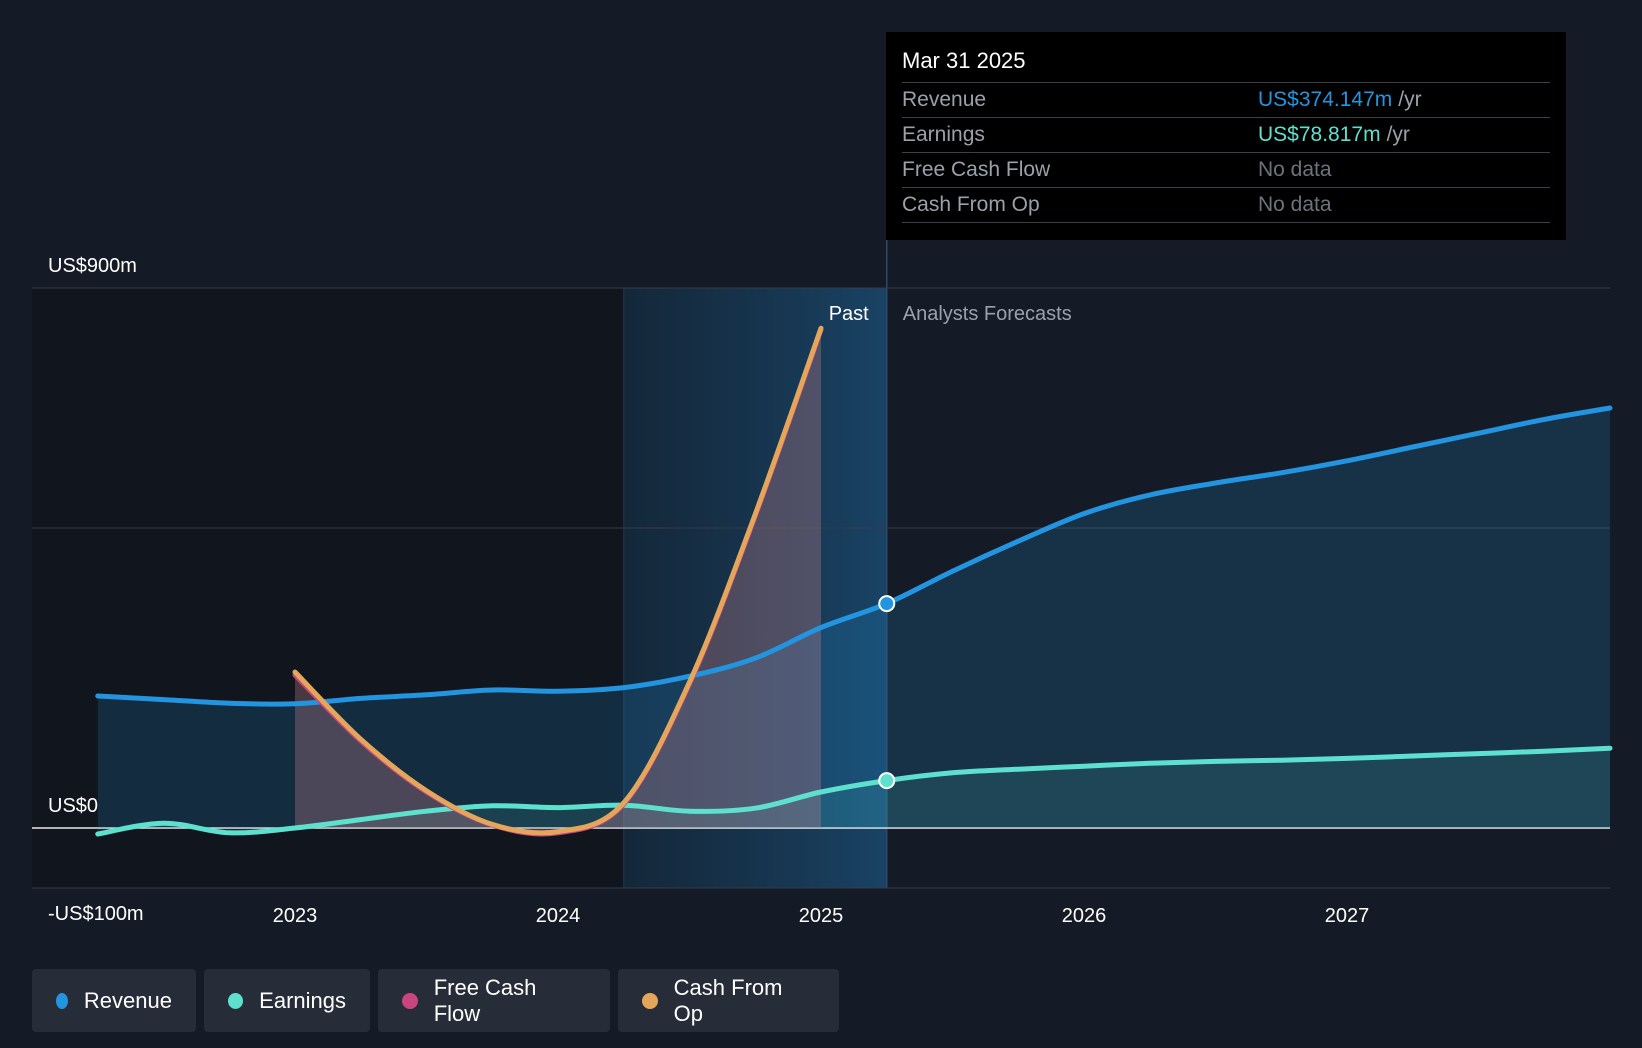 The height and width of the screenshot is (1048, 1642). I want to click on legend-label: Free Cash Flow, so click(485, 1000).